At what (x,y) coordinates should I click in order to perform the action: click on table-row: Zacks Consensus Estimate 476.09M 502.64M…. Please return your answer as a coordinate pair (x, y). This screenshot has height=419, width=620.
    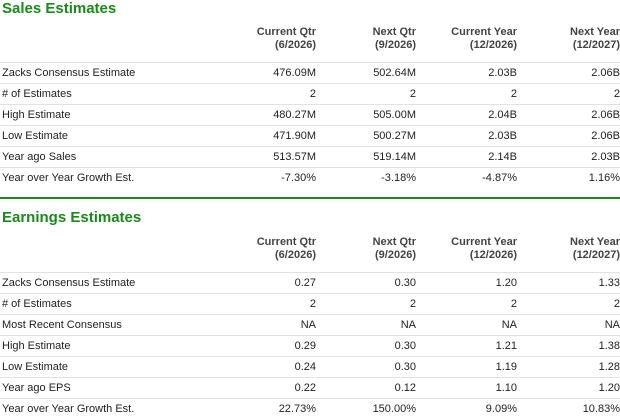
    Looking at the image, I should click on (310, 72).